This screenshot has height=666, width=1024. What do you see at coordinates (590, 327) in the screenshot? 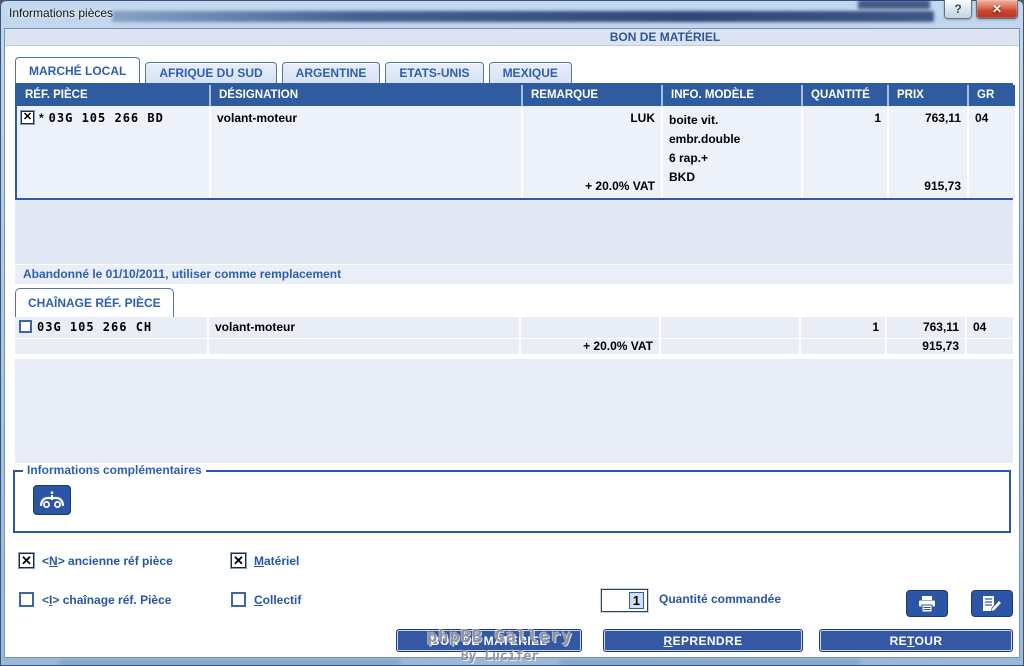
I see `remark-cell` at bounding box center [590, 327].